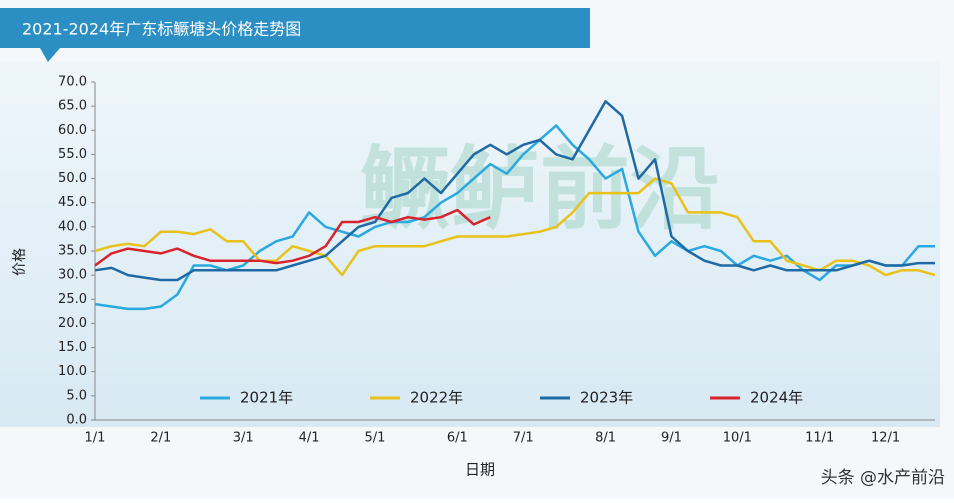  I want to click on x-tick-label: 7/1, so click(523, 438).